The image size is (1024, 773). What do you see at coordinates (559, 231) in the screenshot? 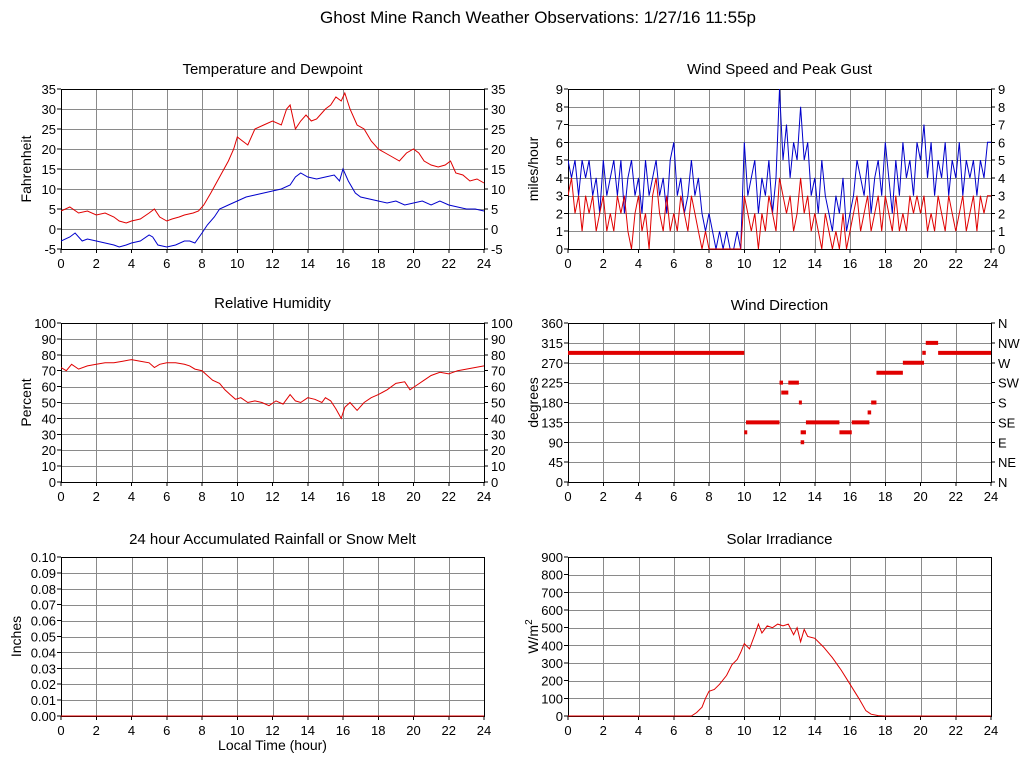
I see `wind-ytick-label: 1` at bounding box center [559, 231].